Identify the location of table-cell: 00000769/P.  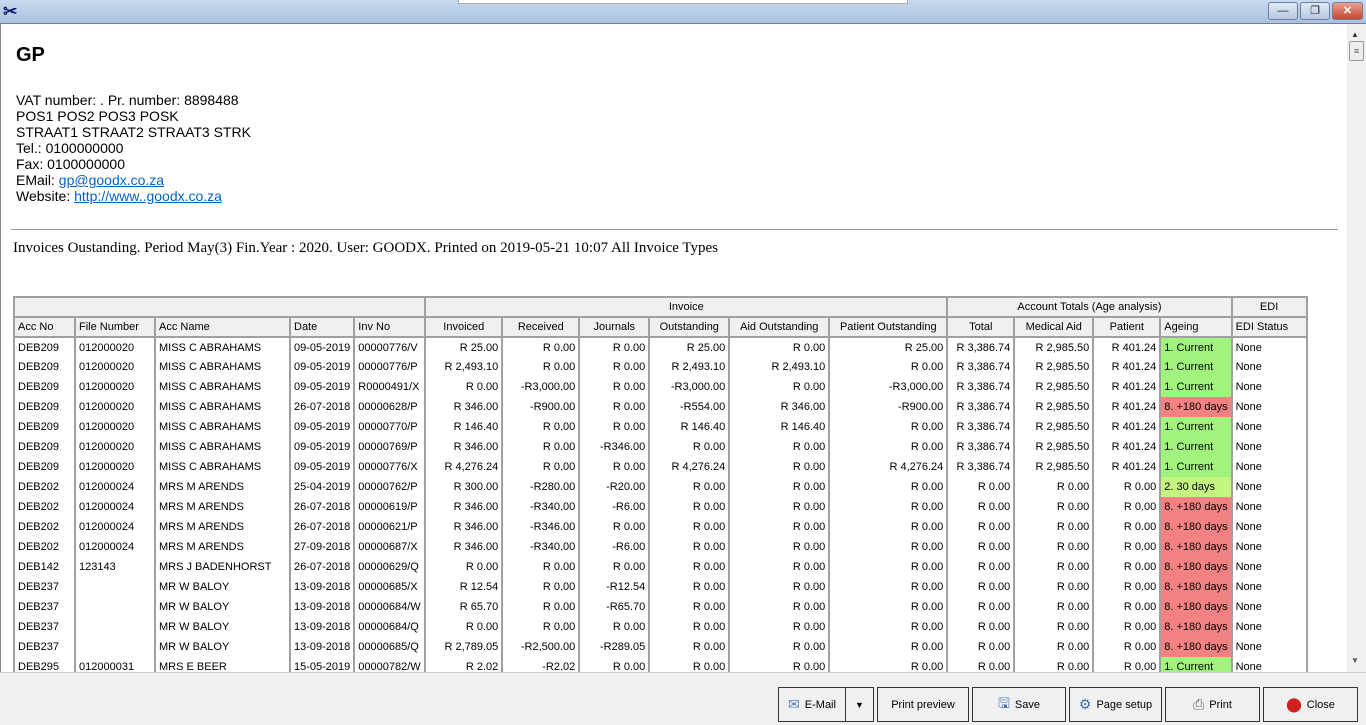
(390, 447).